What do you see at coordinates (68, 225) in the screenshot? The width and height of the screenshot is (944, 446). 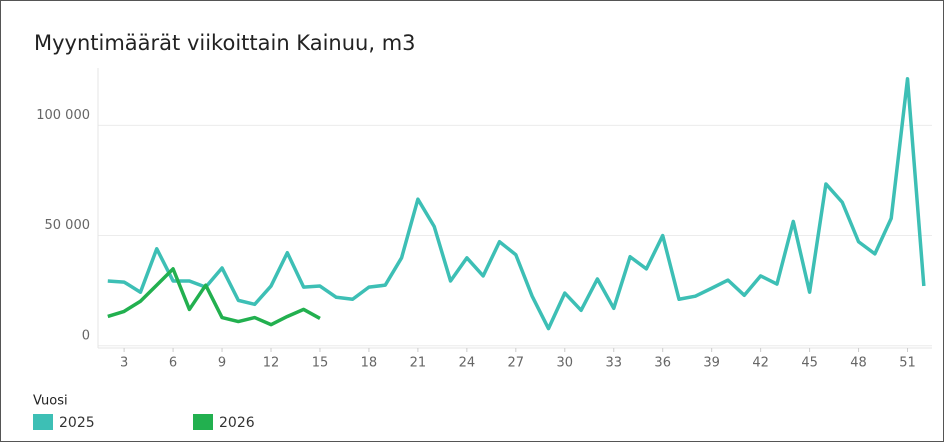 I see `y-tick-label: 50 000` at bounding box center [68, 225].